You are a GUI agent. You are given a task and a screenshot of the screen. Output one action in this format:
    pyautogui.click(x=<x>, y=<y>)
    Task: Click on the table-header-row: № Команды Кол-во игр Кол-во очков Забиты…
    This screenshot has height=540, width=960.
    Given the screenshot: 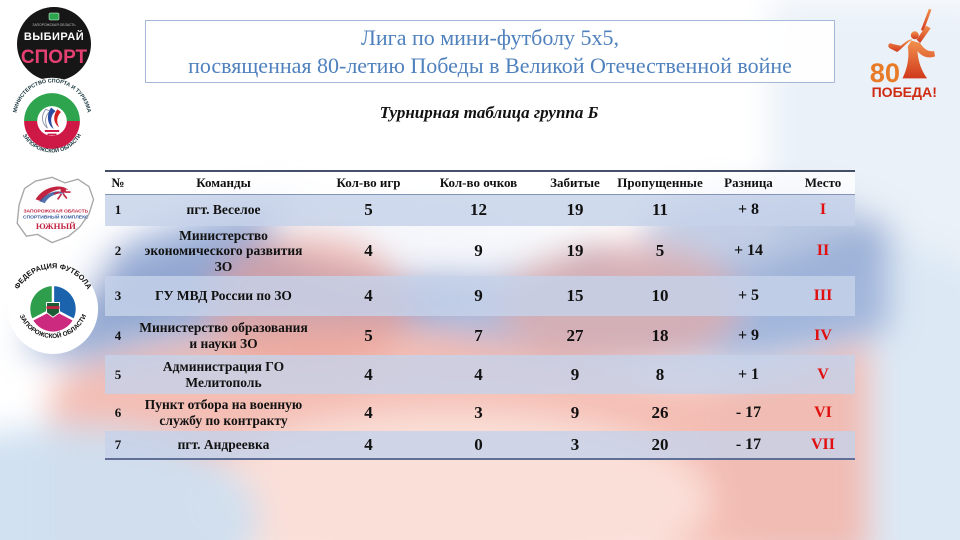 What is the action you would take?
    pyautogui.click(x=480, y=182)
    